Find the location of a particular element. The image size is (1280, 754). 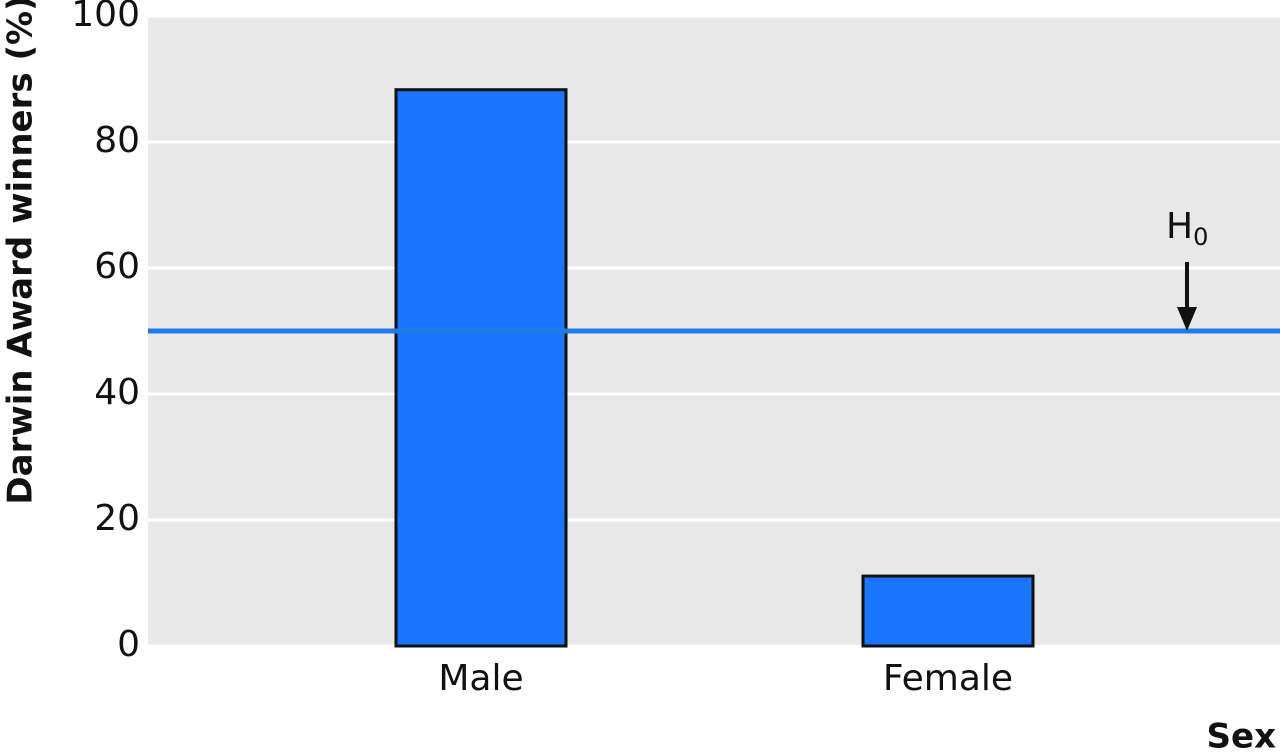

y-tick-label: 0 is located at coordinates (128, 644).